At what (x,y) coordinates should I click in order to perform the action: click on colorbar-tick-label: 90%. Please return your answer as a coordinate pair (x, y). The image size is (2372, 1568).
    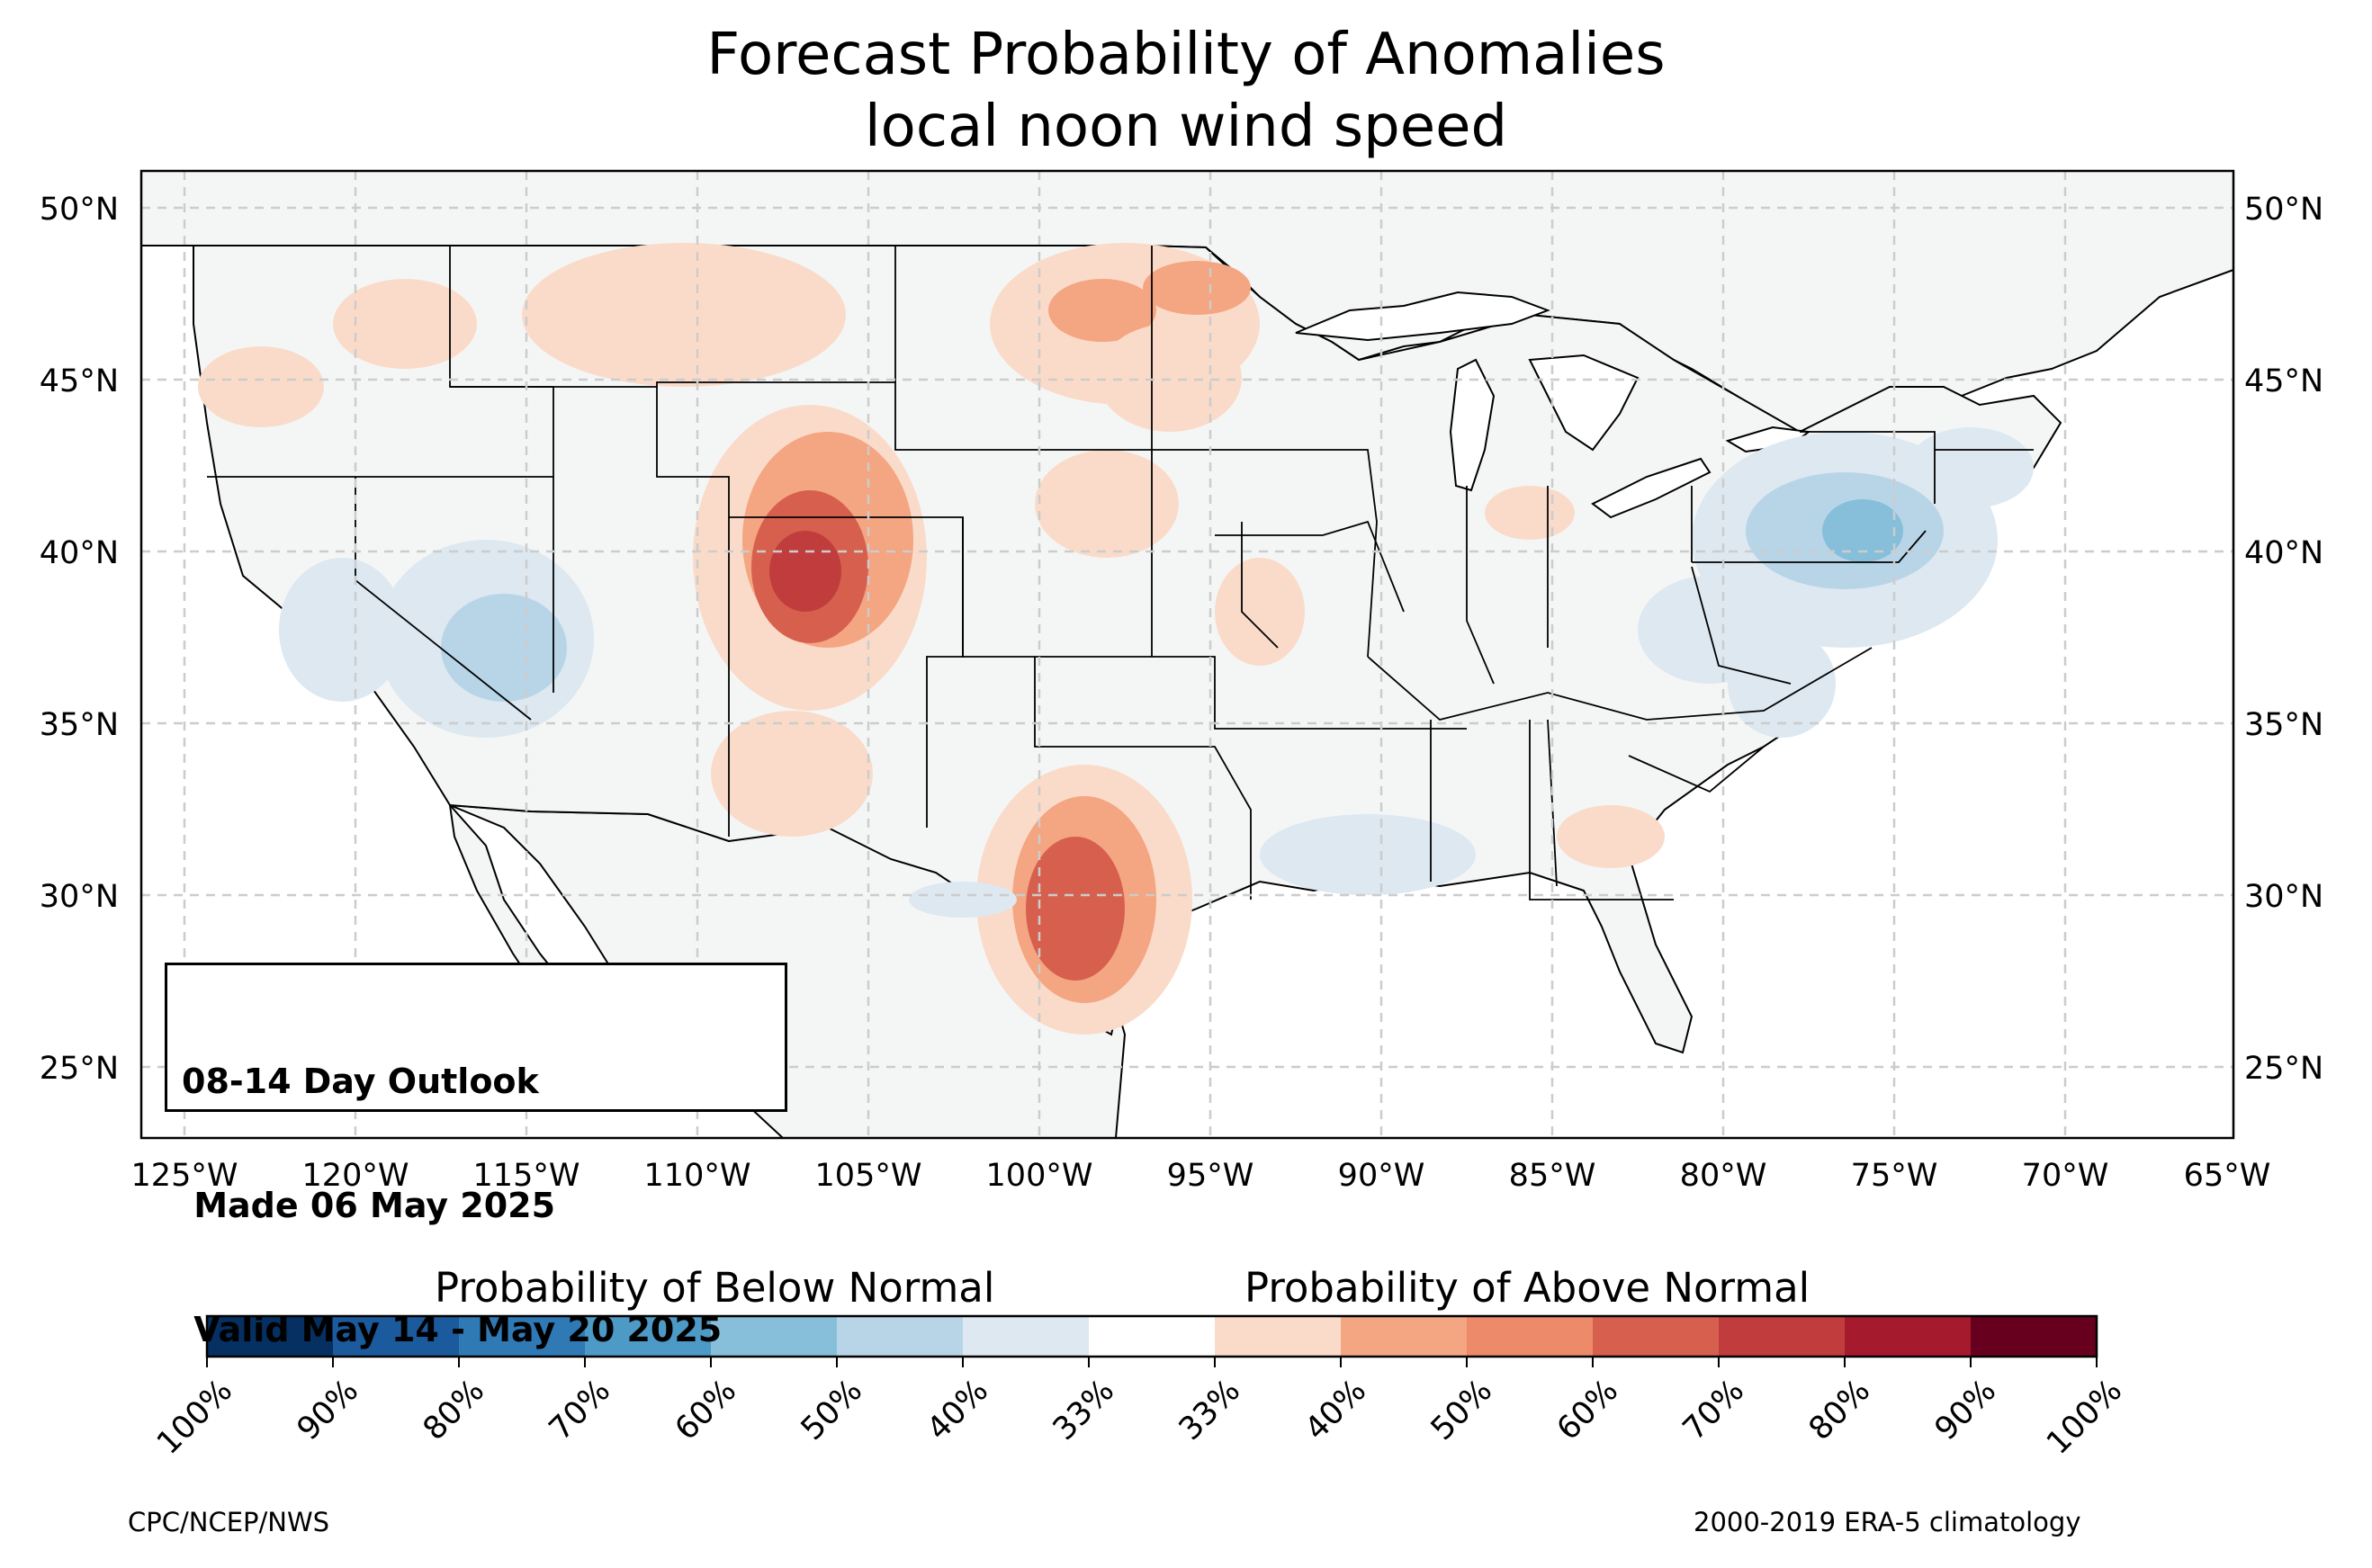
    Looking at the image, I should click on (1965, 1410).